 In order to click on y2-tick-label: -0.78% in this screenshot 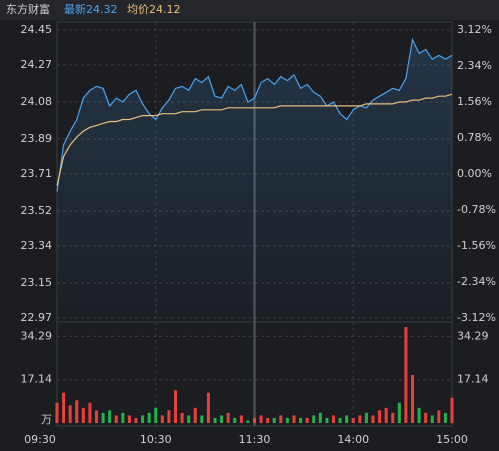, I will do `click(476, 209)`.